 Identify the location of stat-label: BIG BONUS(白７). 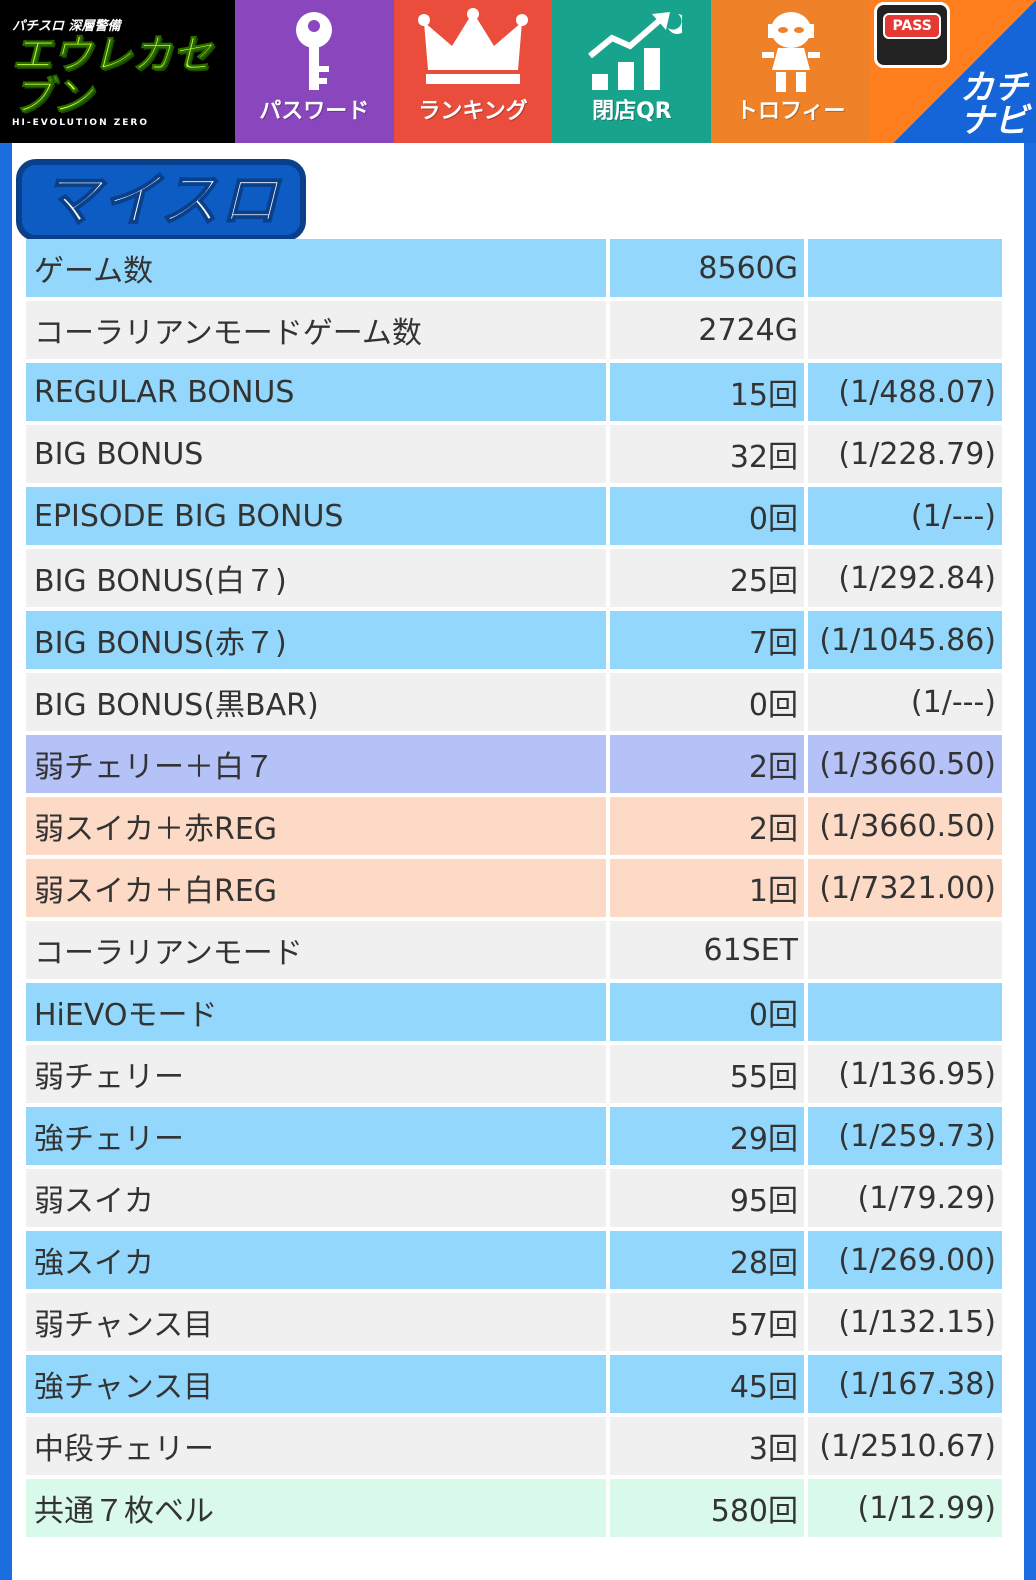
(316, 578).